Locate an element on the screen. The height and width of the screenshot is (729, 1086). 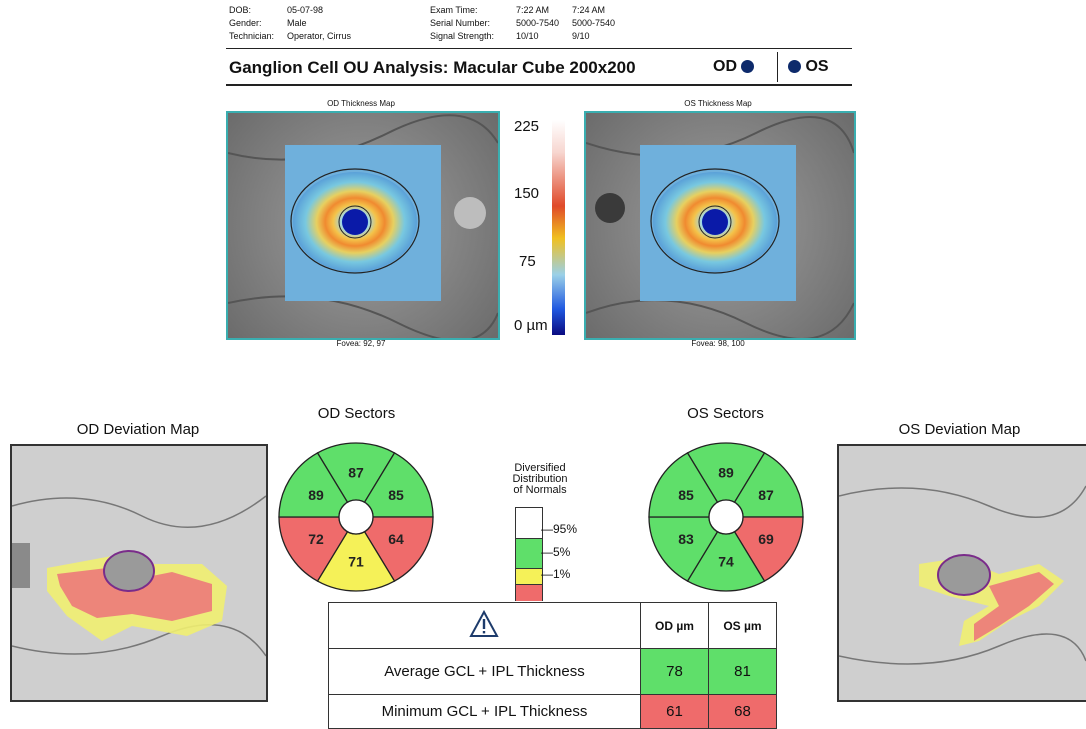
legend-title: Diversified Distribution of Normals is located at coordinates (540, 479).